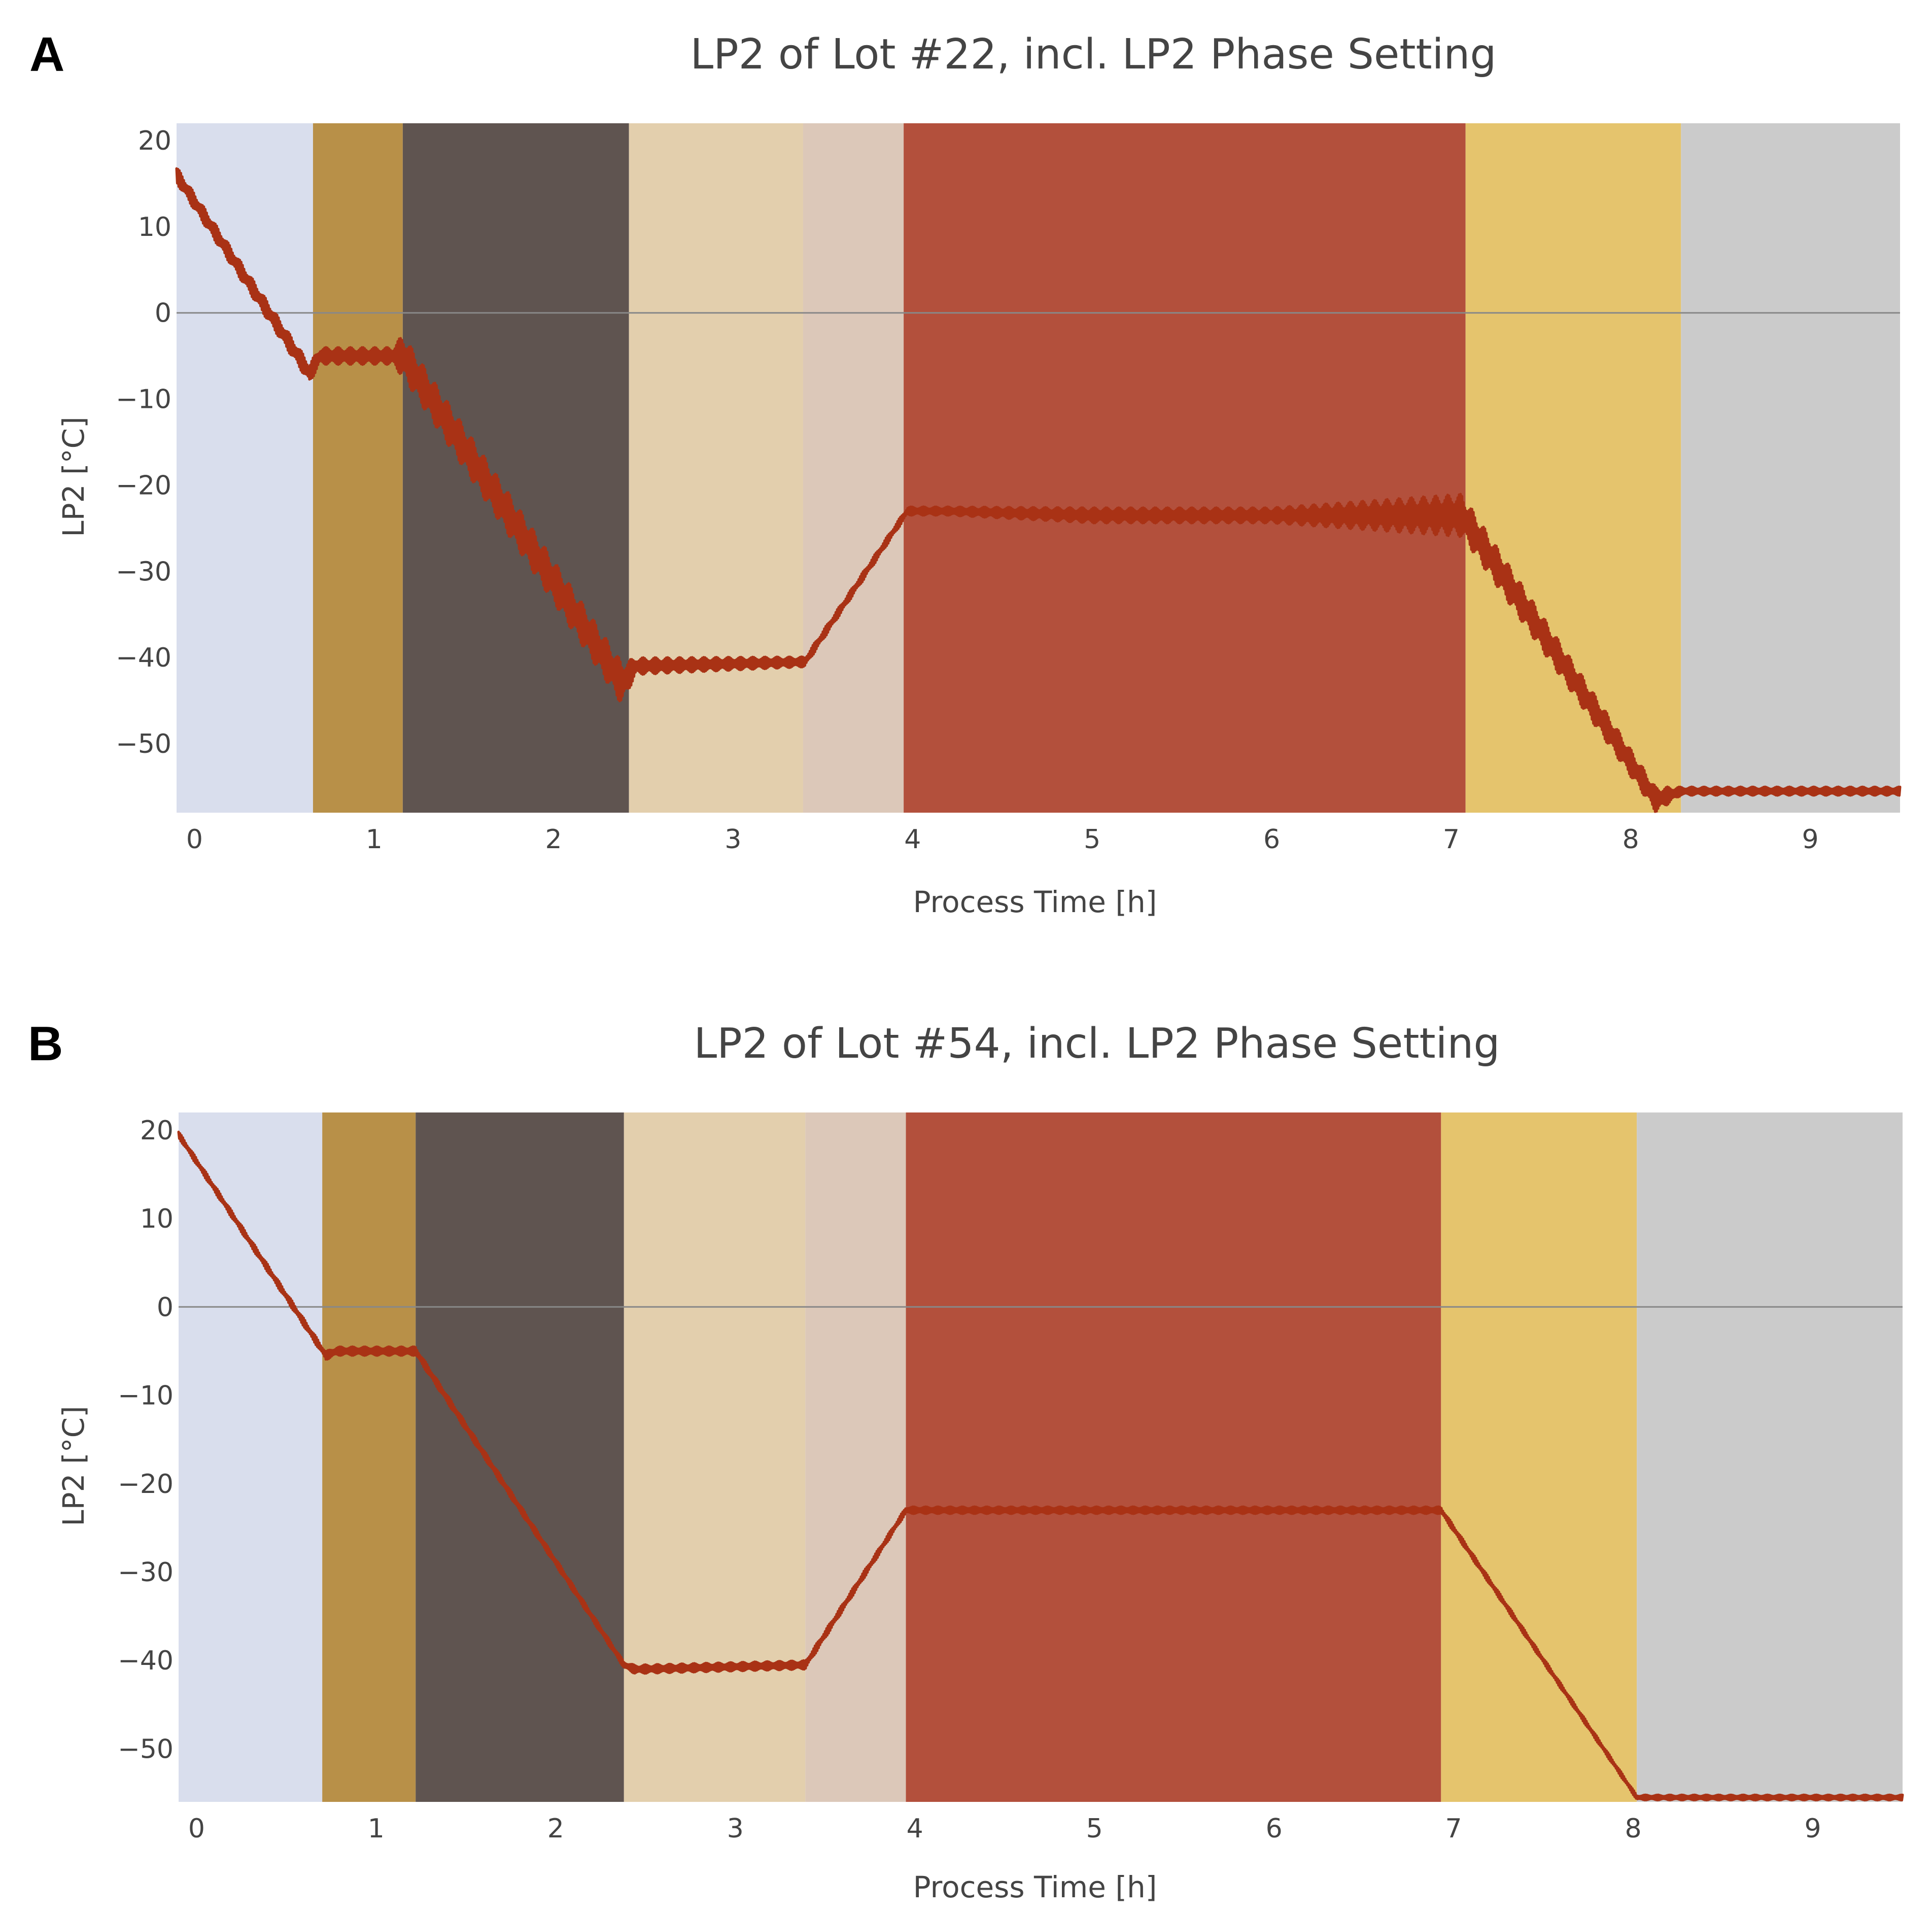 The width and height of the screenshot is (1932, 1914). I want to click on y-tick-labels-b: 20 10 0 −10 −20 −30 −40 −50, so click(146, 1440).